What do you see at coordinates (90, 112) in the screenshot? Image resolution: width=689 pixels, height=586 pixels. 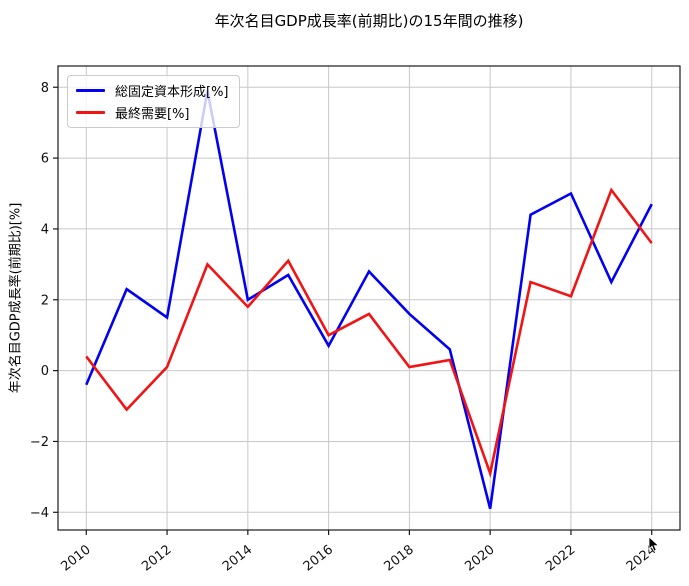 I see `series-line-swatch-red` at bounding box center [90, 112].